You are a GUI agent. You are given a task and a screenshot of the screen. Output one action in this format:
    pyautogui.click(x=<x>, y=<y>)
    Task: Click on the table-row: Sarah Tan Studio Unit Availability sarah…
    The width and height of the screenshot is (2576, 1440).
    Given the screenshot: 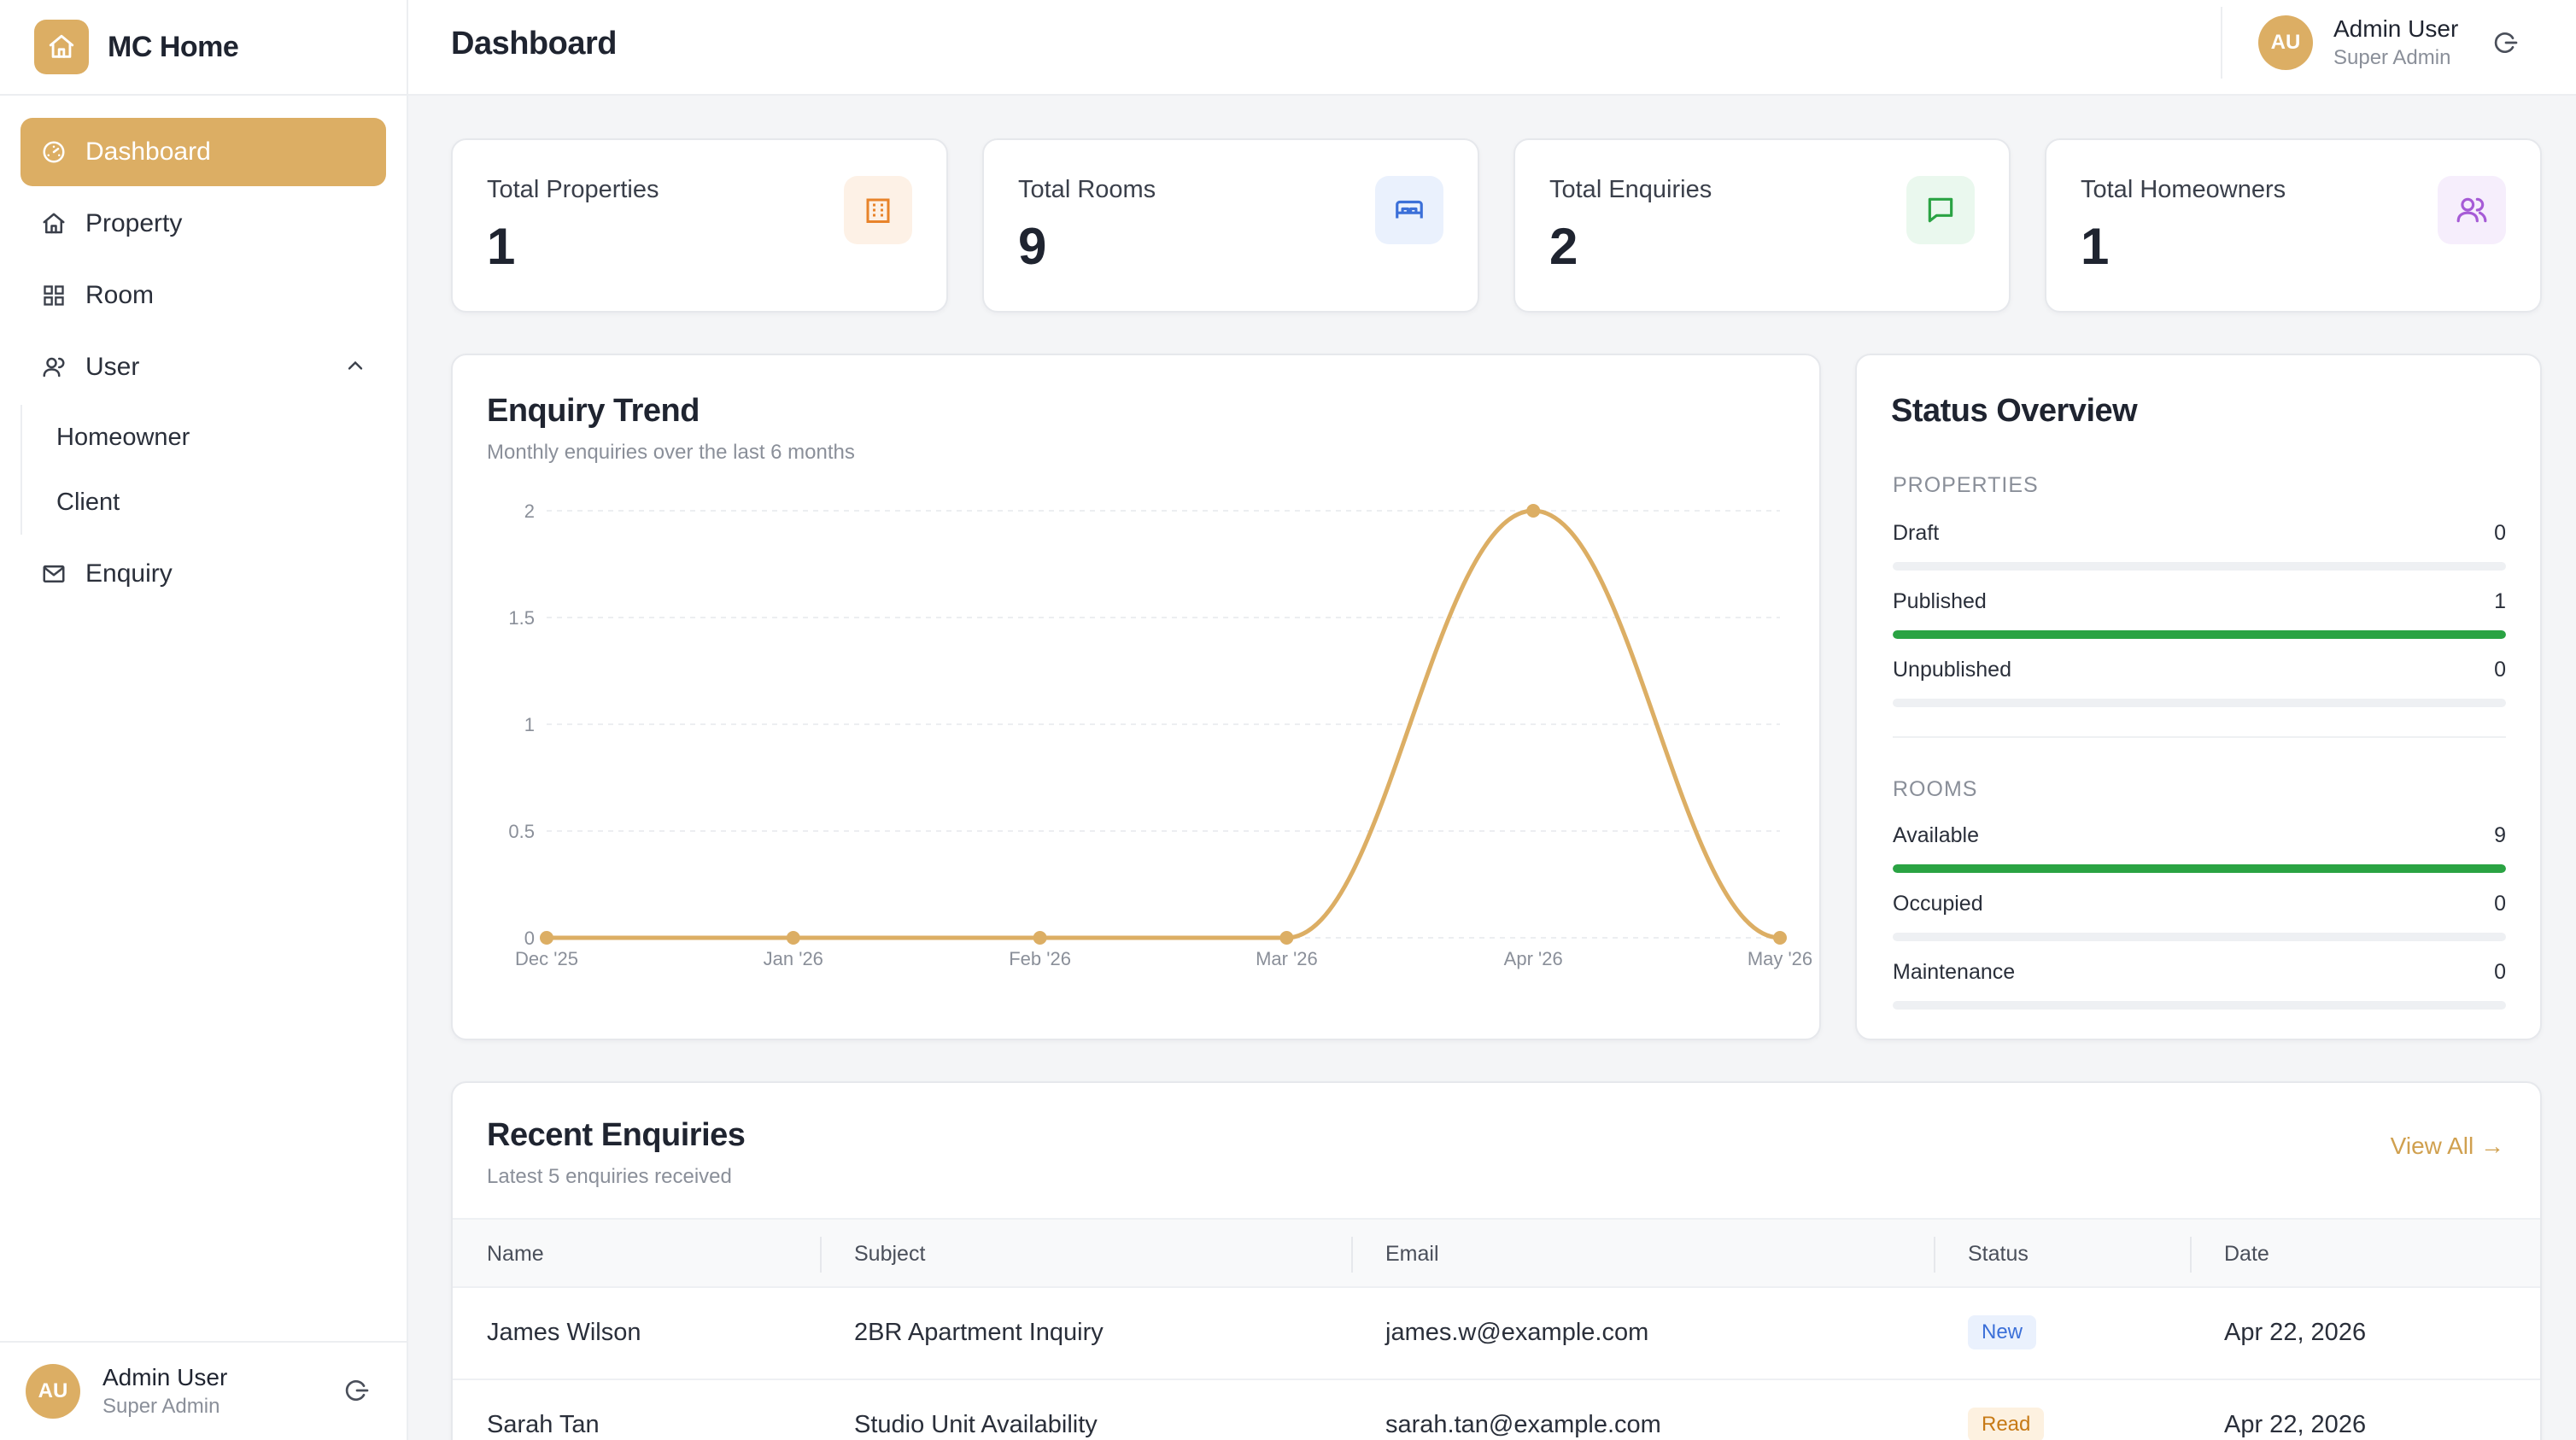 What is the action you would take?
    pyautogui.click(x=1496, y=1410)
    